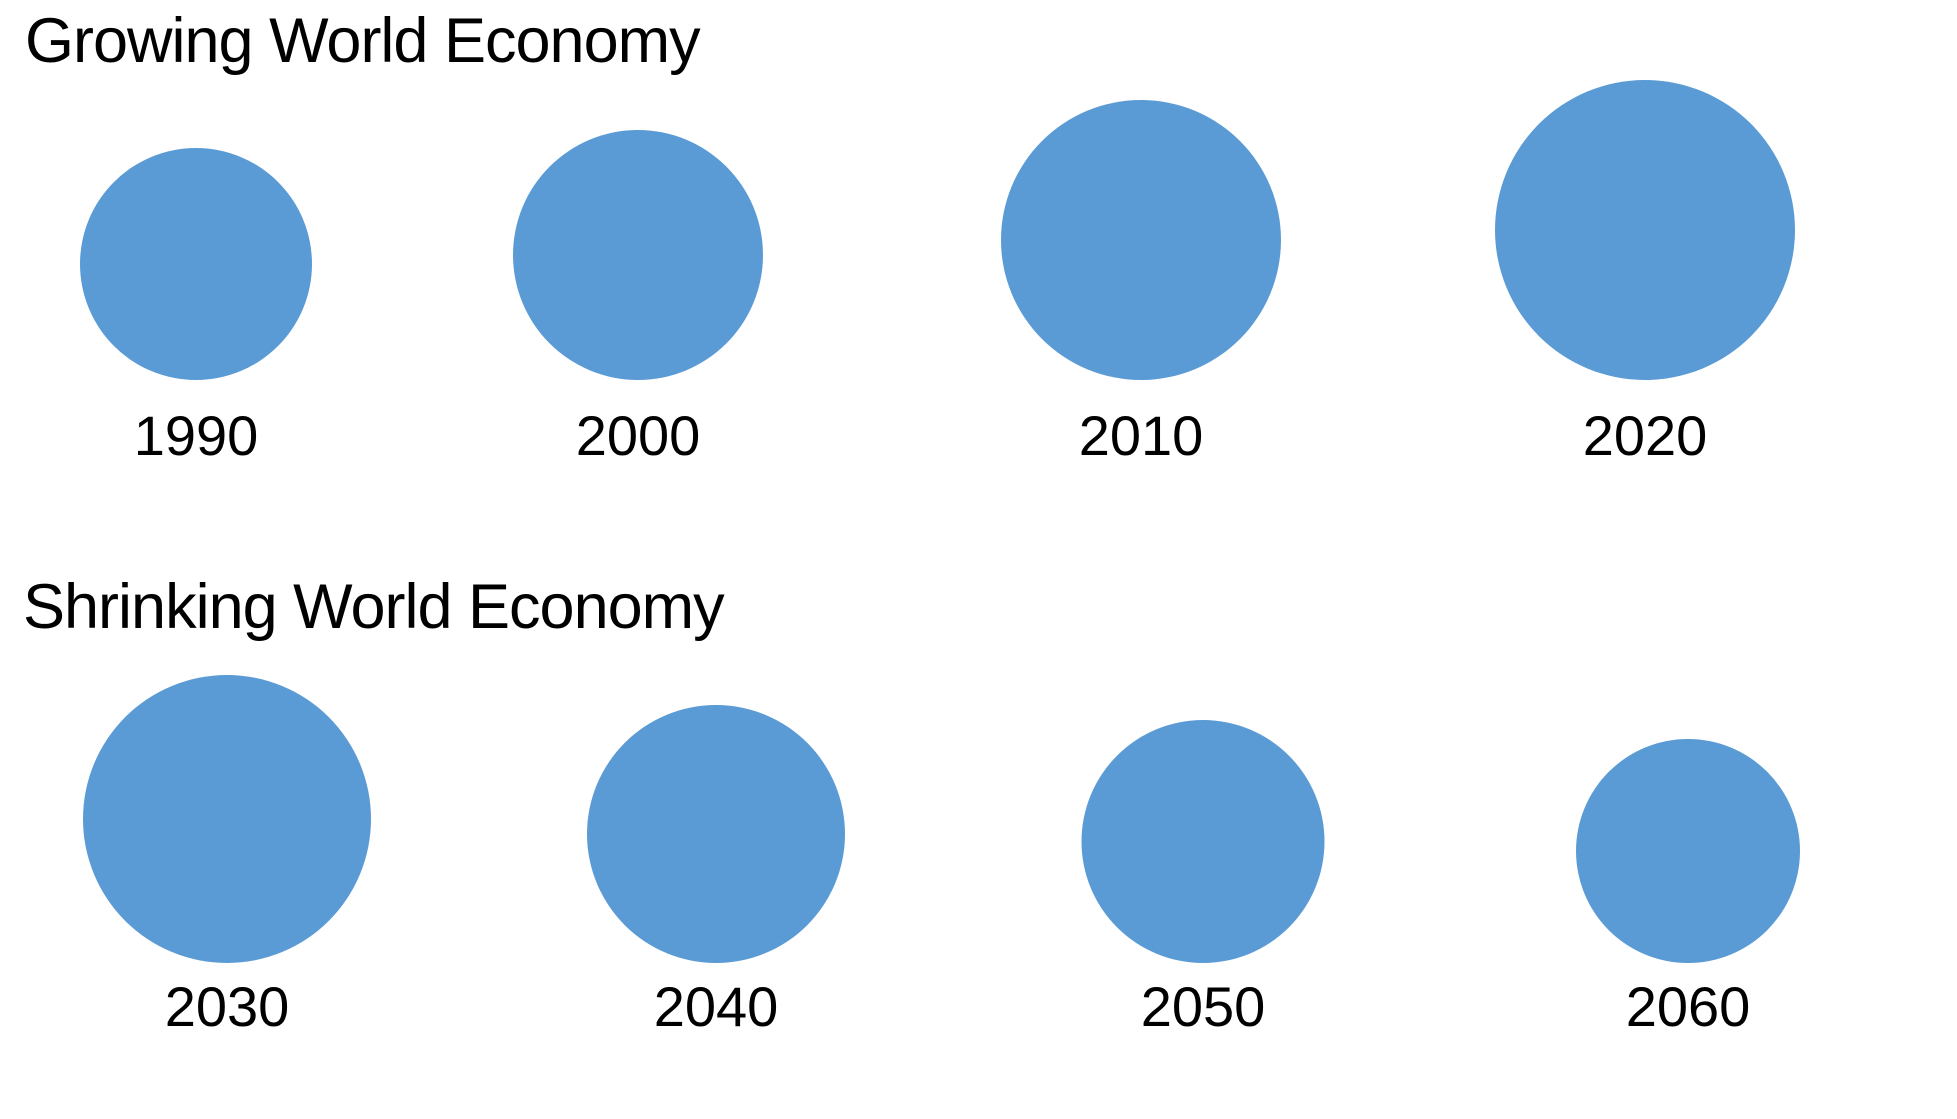 The height and width of the screenshot is (1119, 1957). What do you see at coordinates (1141, 435) in the screenshot?
I see `year-label: 2010` at bounding box center [1141, 435].